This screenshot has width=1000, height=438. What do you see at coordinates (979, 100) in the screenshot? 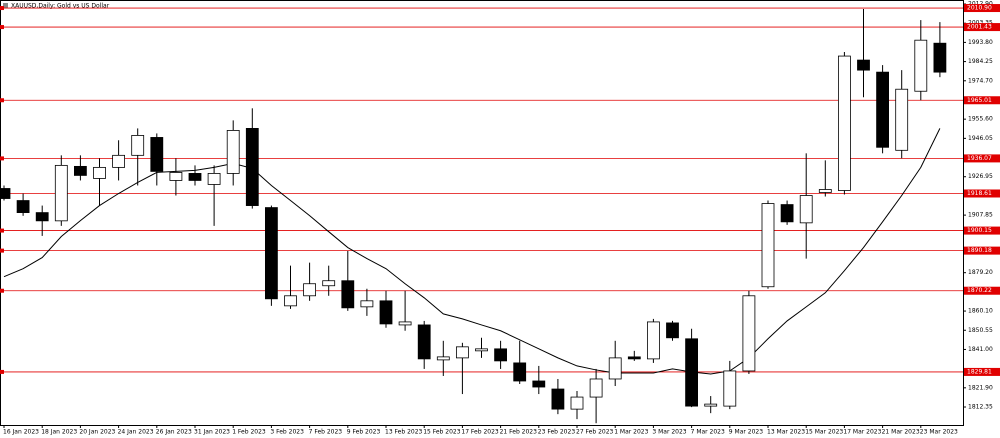
I see `level-label: 1965.01` at bounding box center [979, 100].